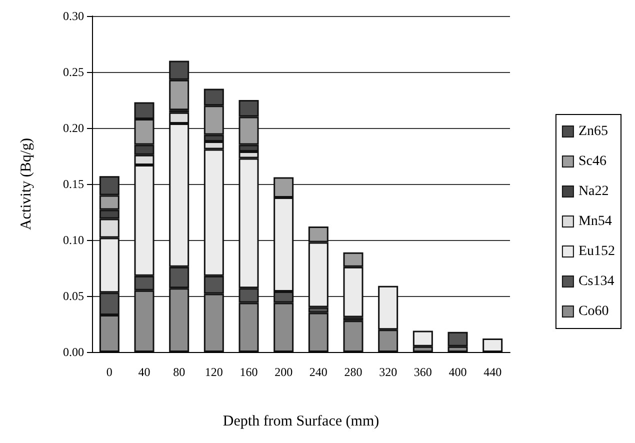 Image resolution: width=635 pixels, height=443 pixels. What do you see at coordinates (213, 372) in the screenshot?
I see `x-tick-label: 120` at bounding box center [213, 372].